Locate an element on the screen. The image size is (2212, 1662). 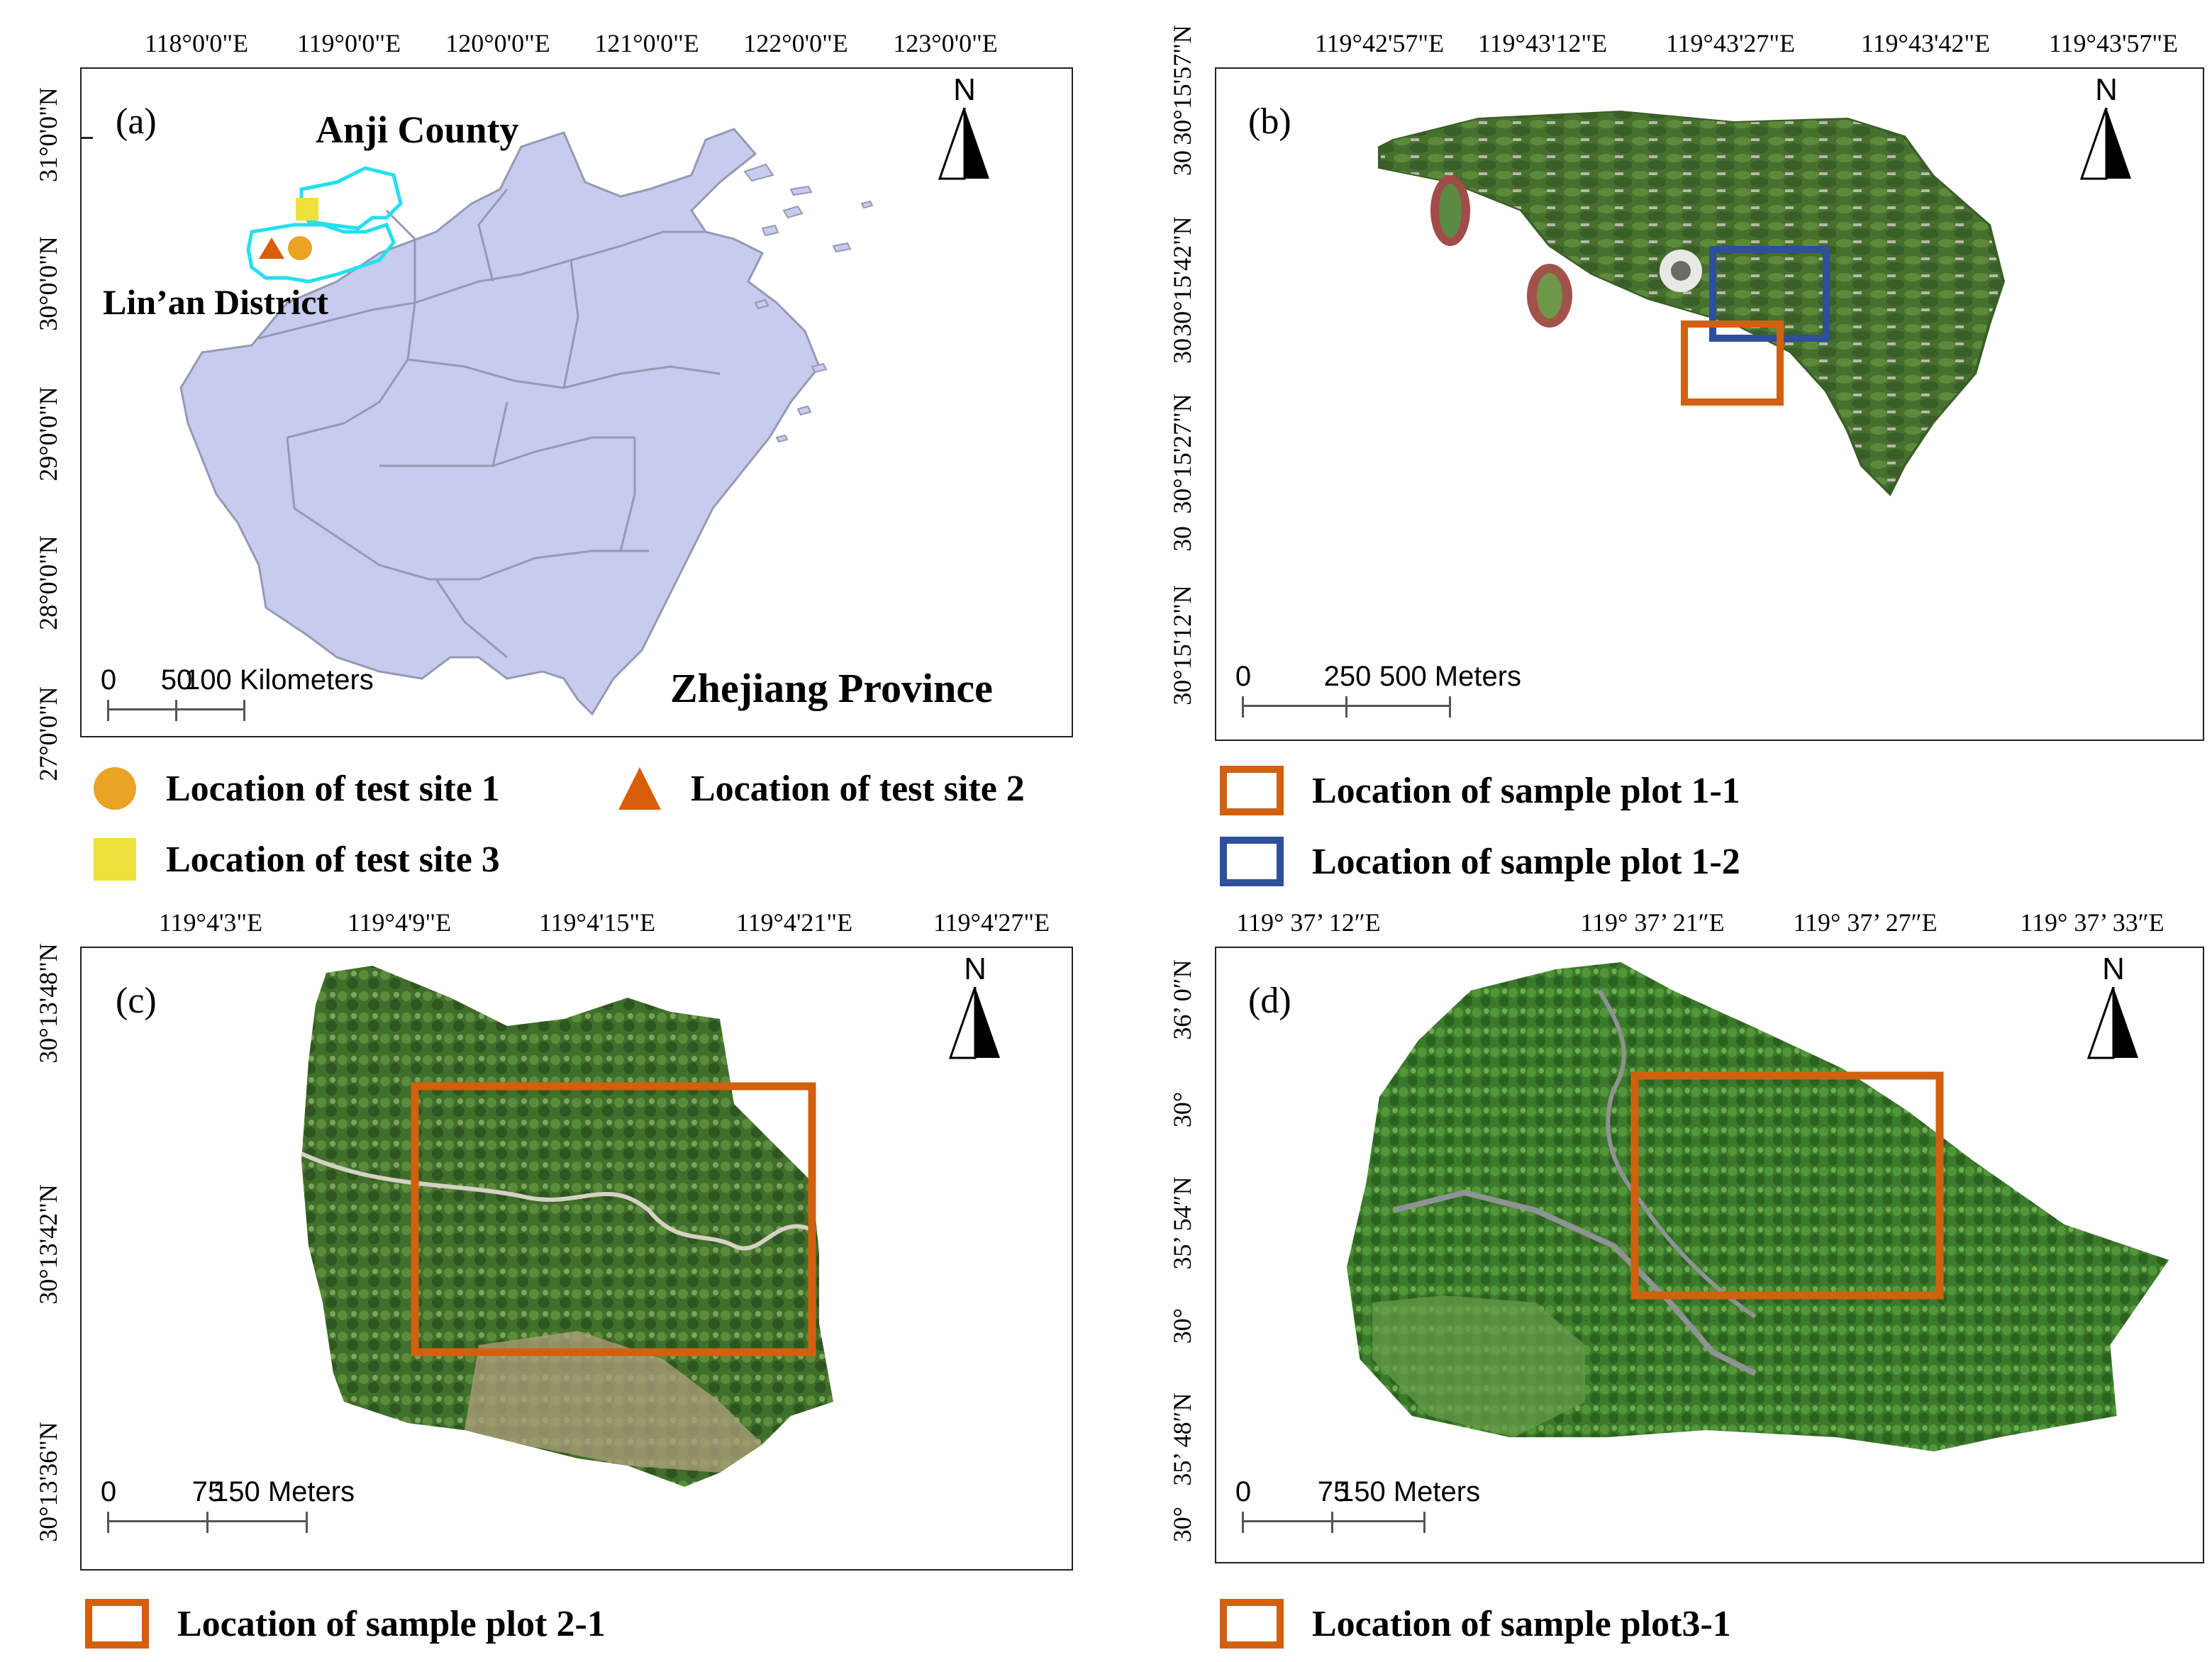
b-x-tick: 119°43'12"E is located at coordinates (1542, 43).